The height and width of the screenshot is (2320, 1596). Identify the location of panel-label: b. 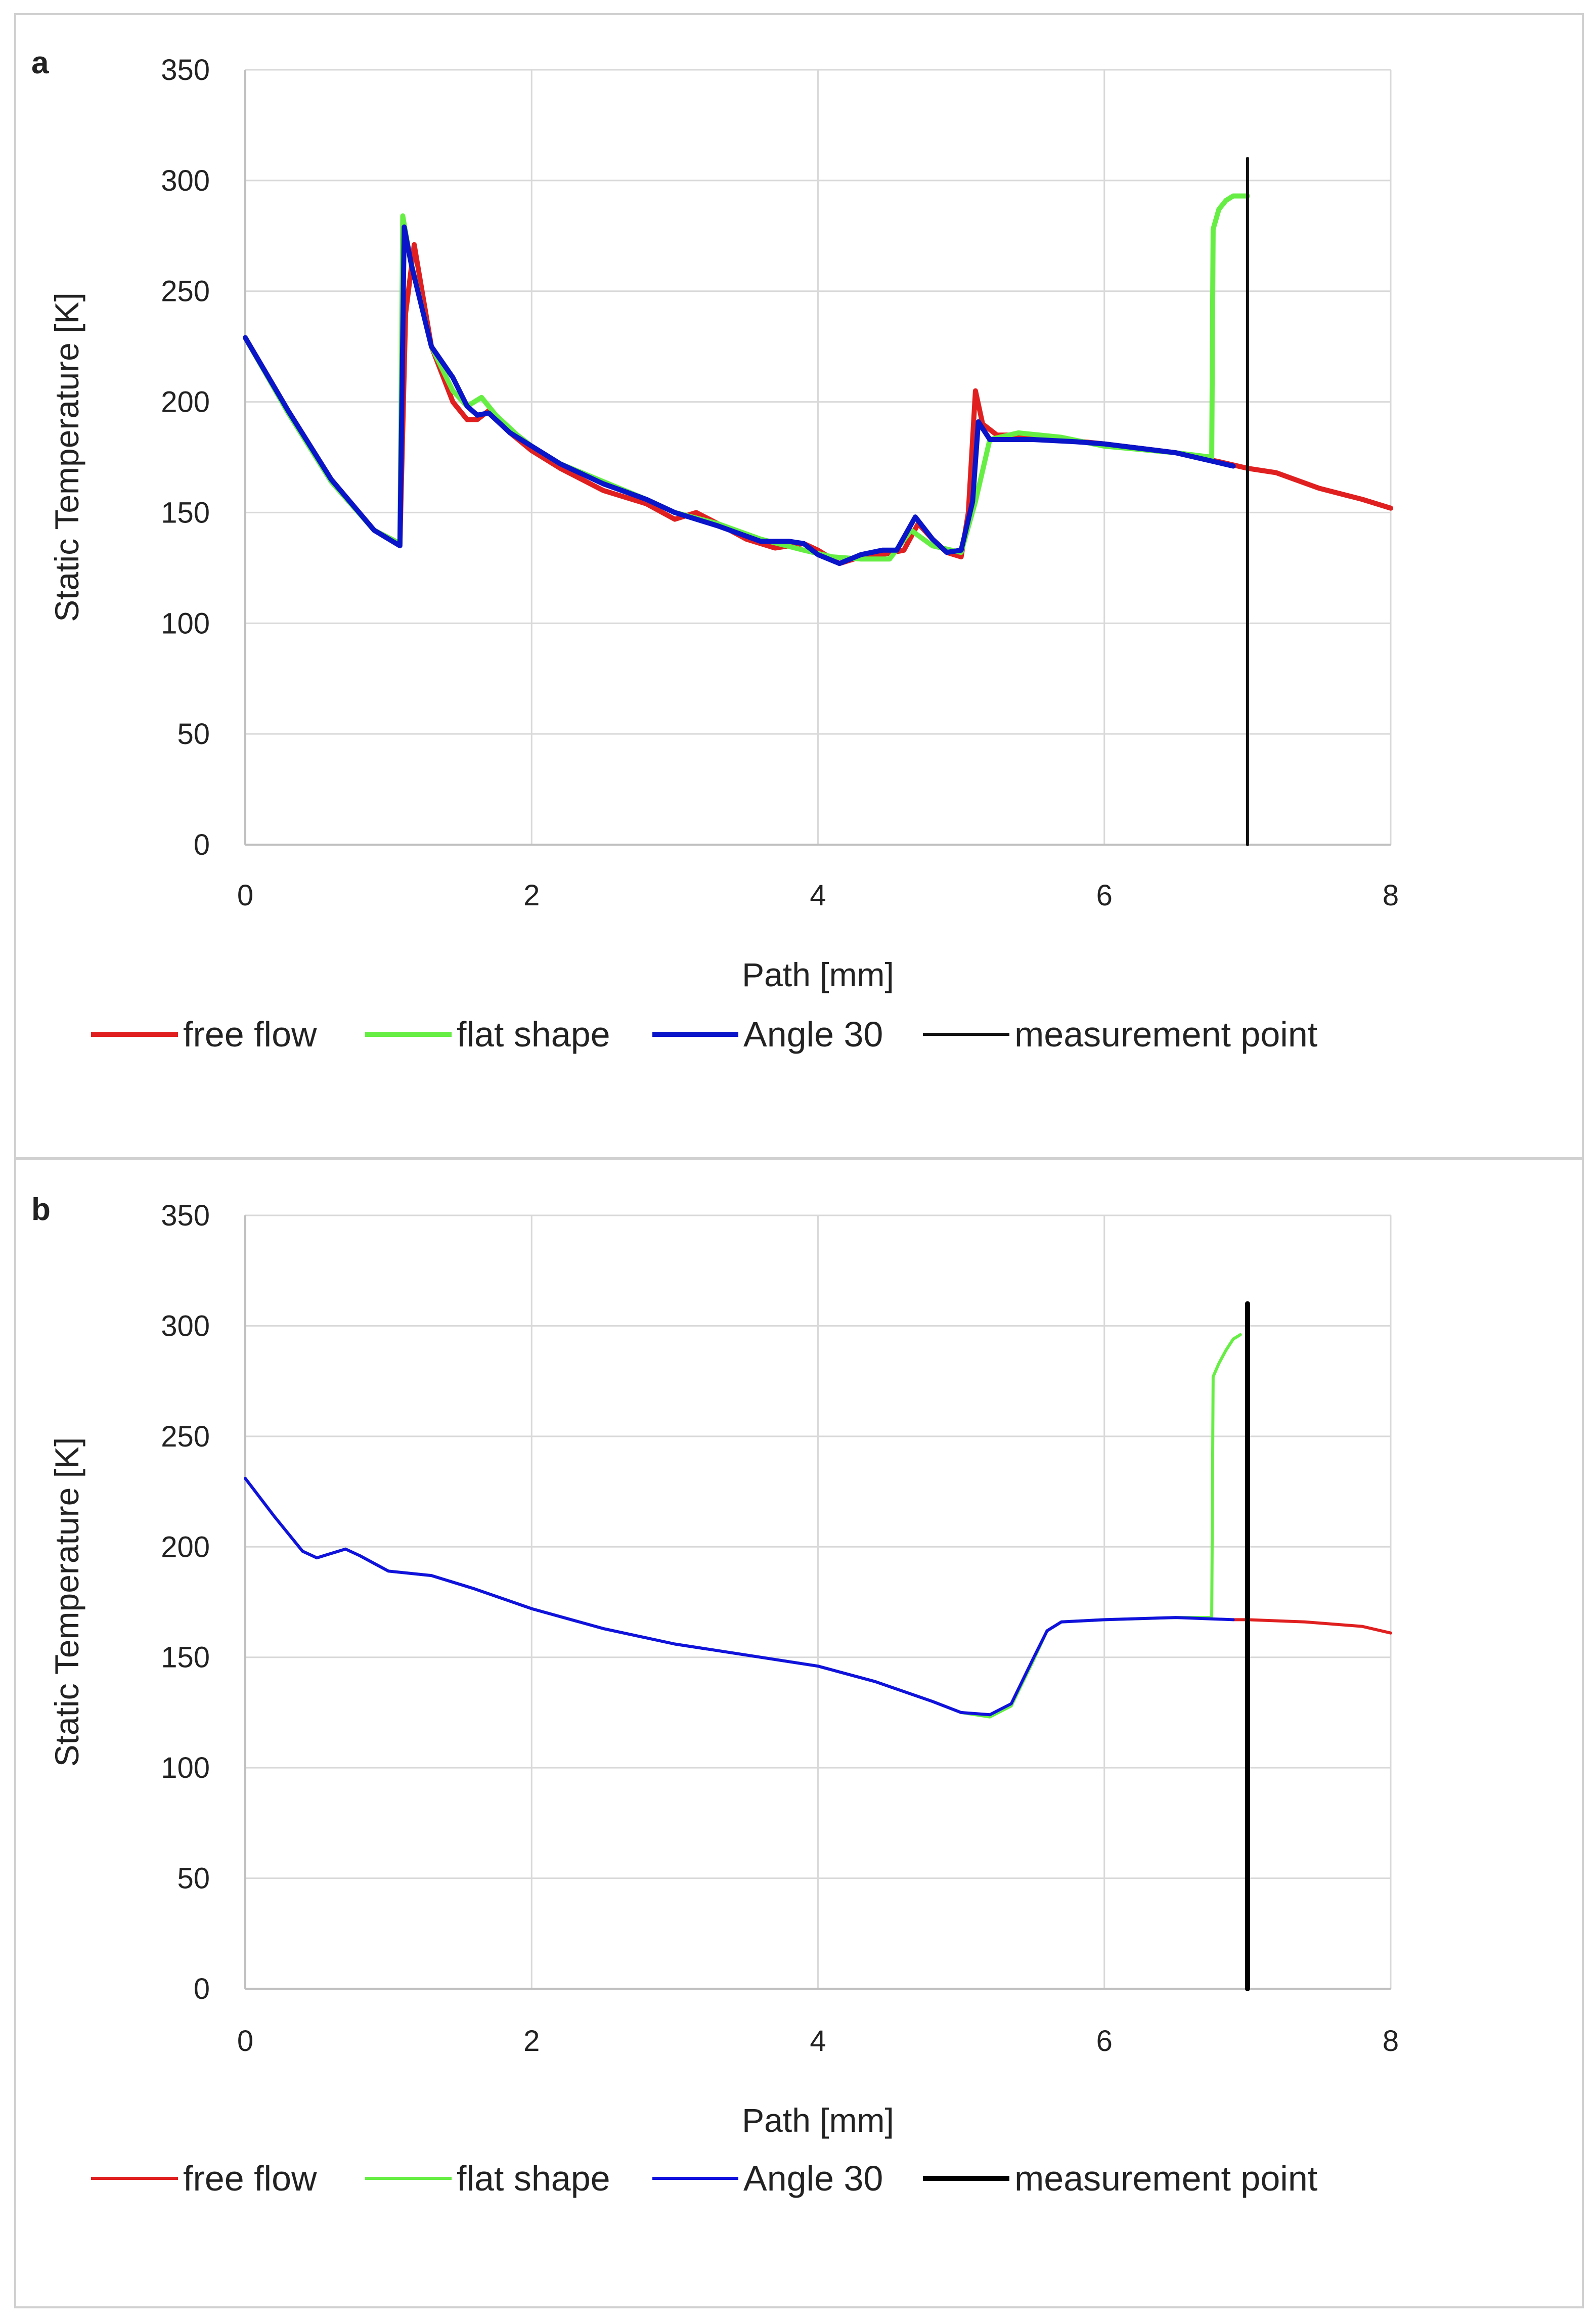
(41, 1209).